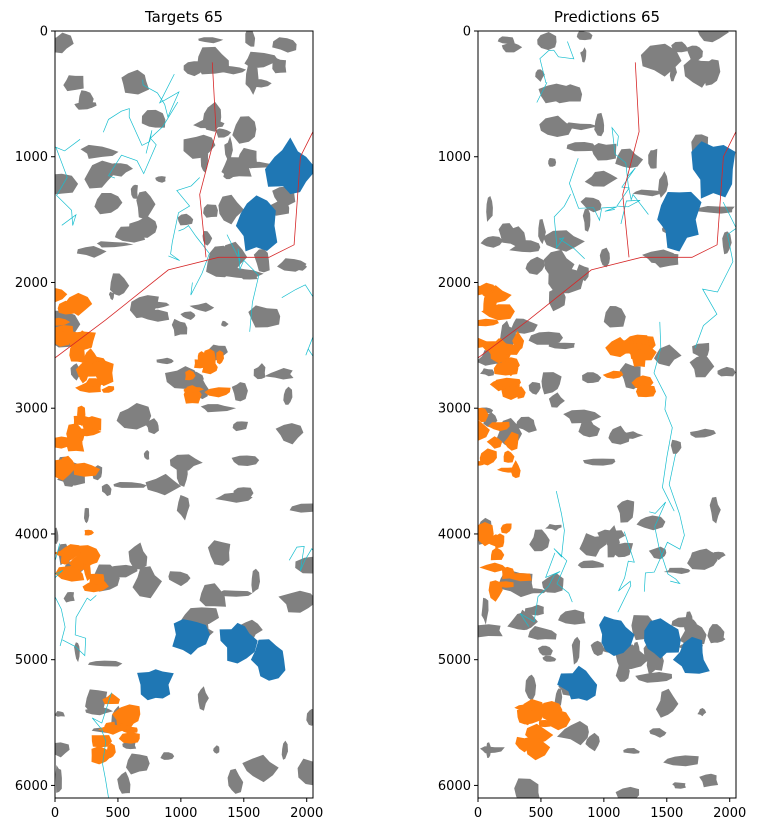 The width and height of the screenshot is (757, 834). Describe the element at coordinates (31, 786) in the screenshot. I see `targets-y-tick-label: 6000` at that location.